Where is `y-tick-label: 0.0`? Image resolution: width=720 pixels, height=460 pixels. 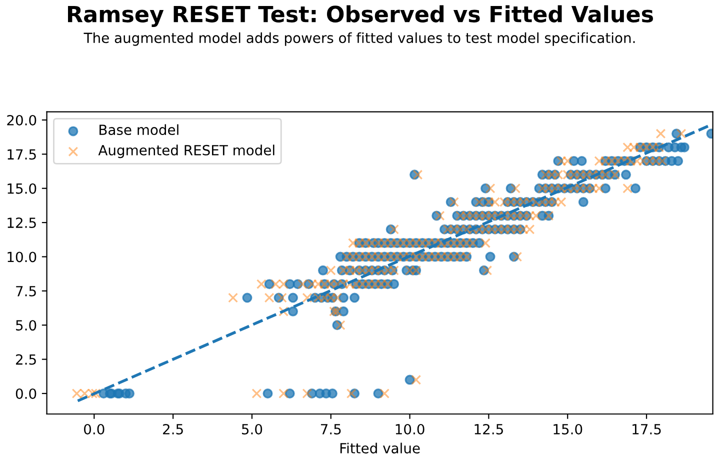 y-tick-label: 0.0 is located at coordinates (26, 393).